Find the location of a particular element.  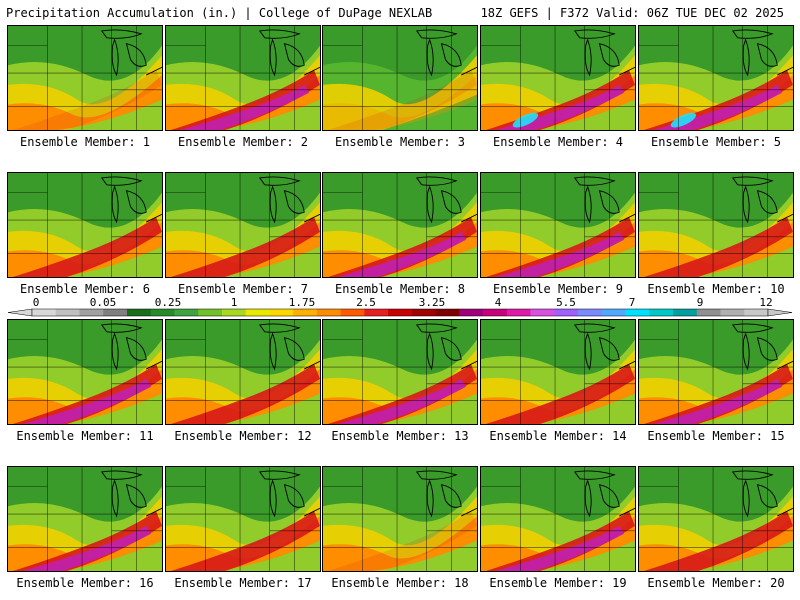

panel-label: Ensemble Member: 18 is located at coordinates (400, 583).